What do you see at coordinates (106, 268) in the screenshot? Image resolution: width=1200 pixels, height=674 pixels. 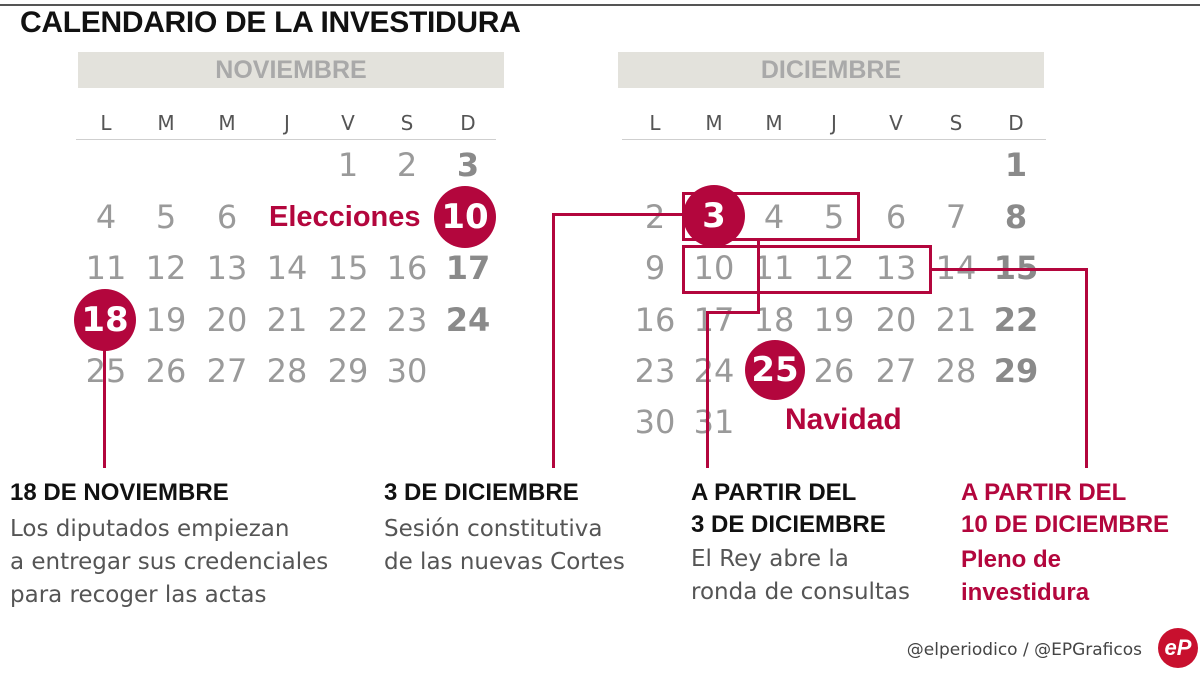 I see `nov-day-11: 11` at bounding box center [106, 268].